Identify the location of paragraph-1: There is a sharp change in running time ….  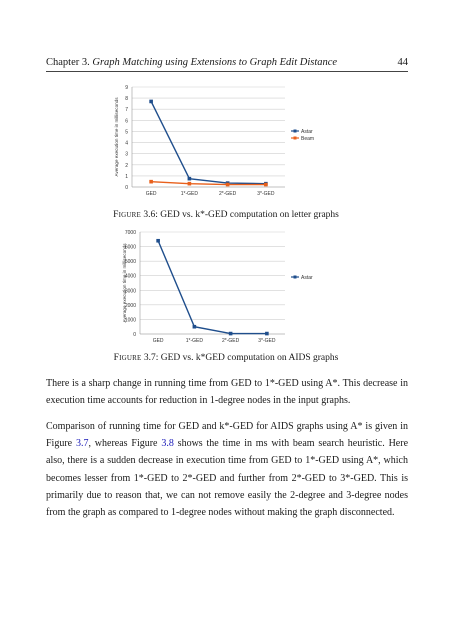
(227, 392).